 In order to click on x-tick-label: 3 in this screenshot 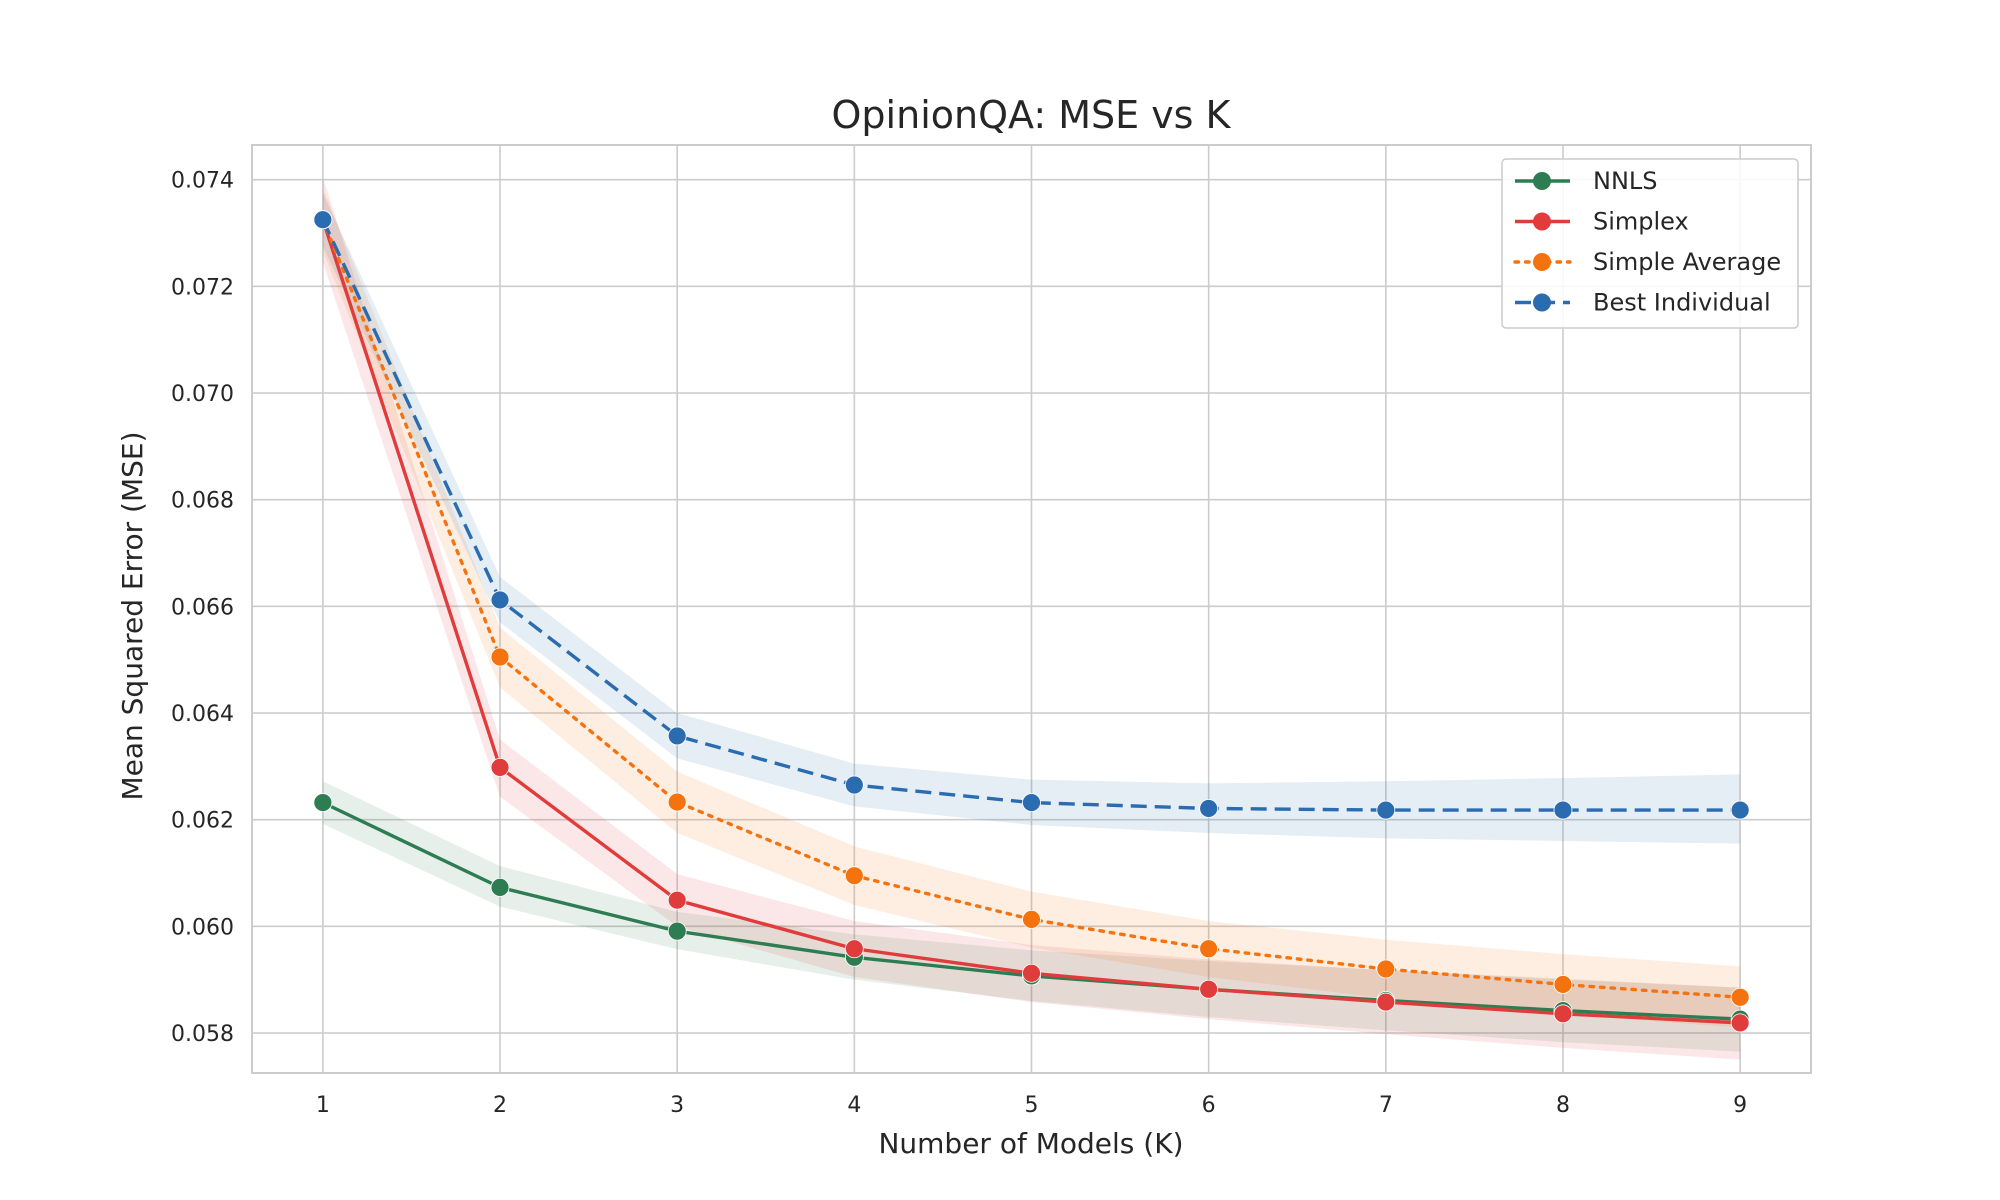, I will do `click(677, 1105)`.